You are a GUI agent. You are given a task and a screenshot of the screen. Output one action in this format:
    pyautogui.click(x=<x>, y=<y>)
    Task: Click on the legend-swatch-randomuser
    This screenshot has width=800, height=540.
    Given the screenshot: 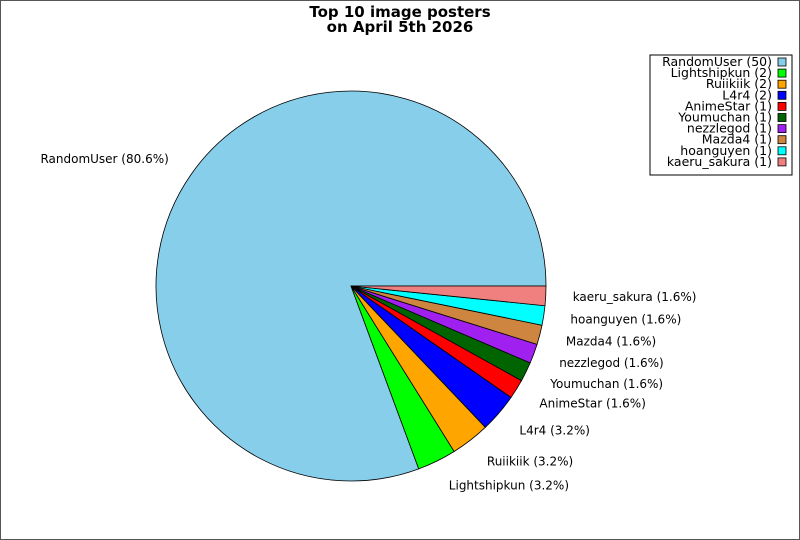 What is the action you would take?
    pyautogui.click(x=782, y=62)
    